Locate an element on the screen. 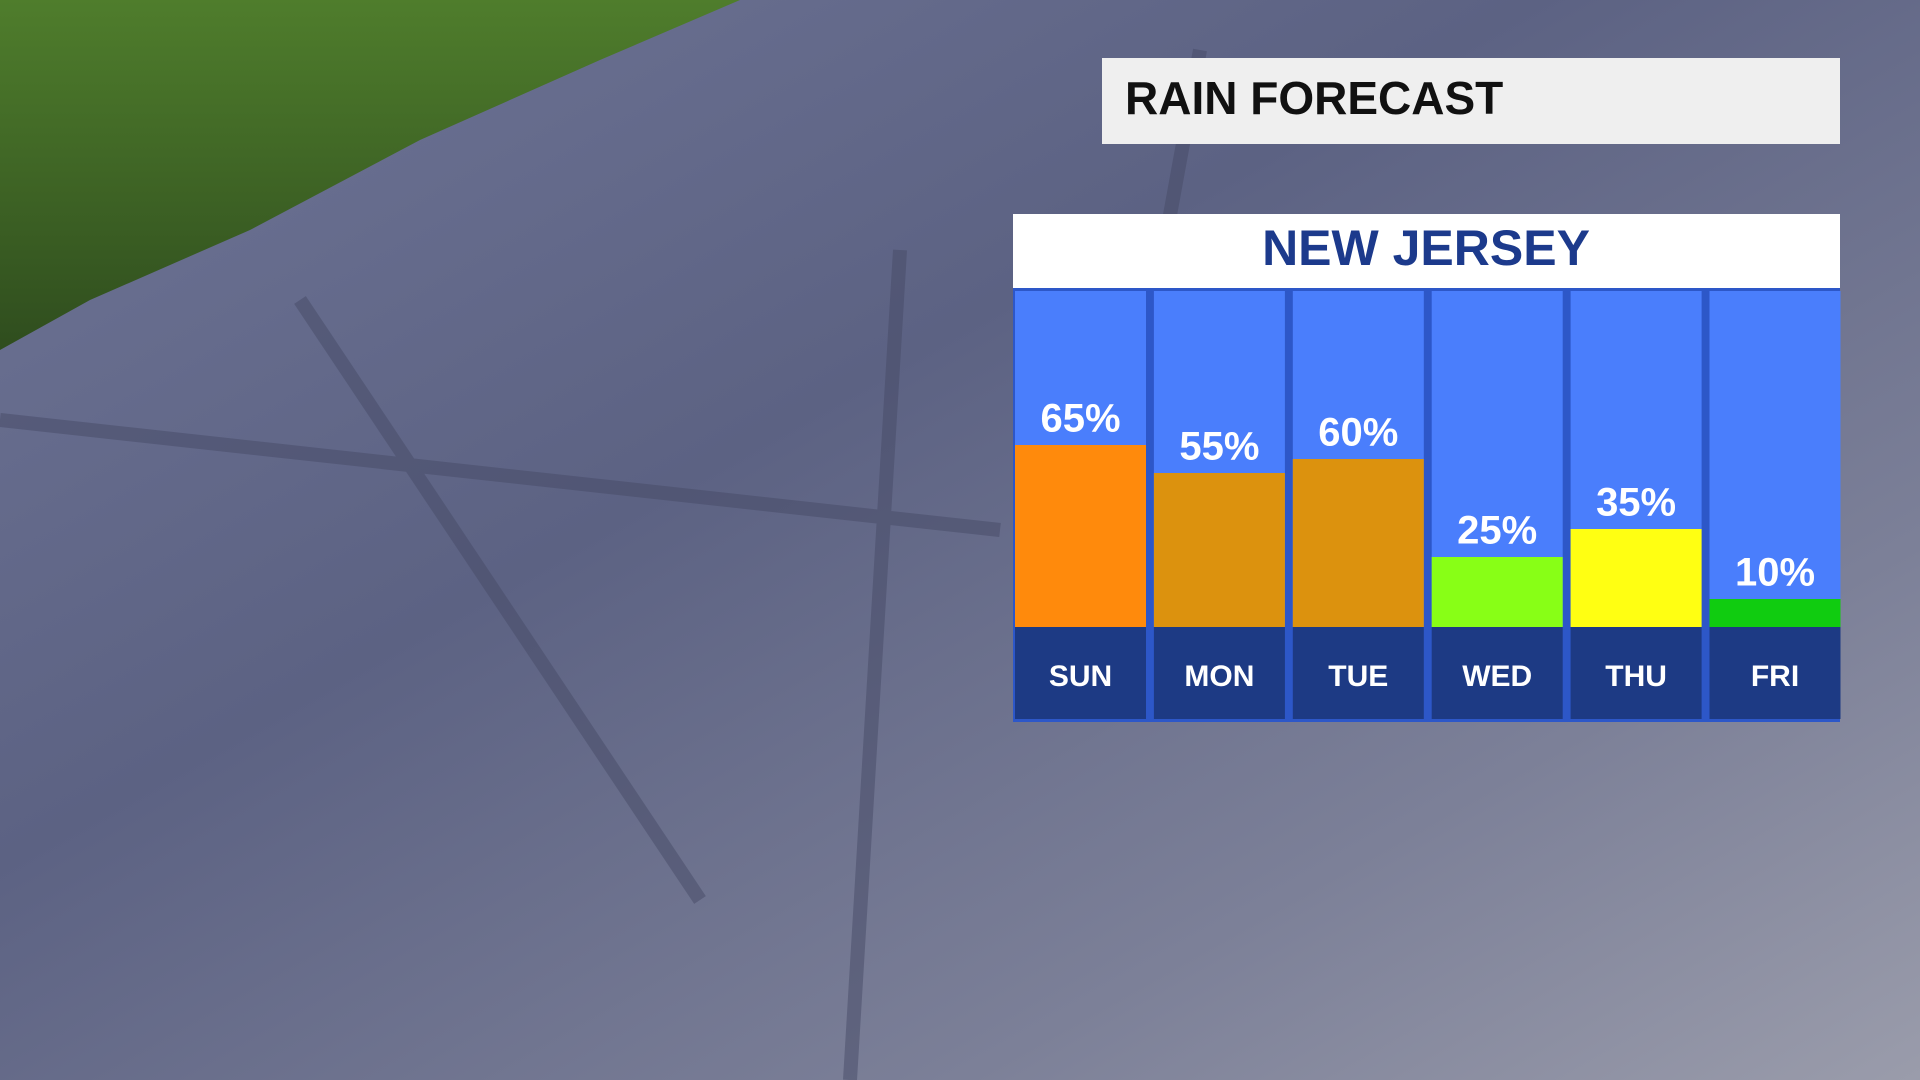  x-tick-label: SUN is located at coordinates (1080, 676).